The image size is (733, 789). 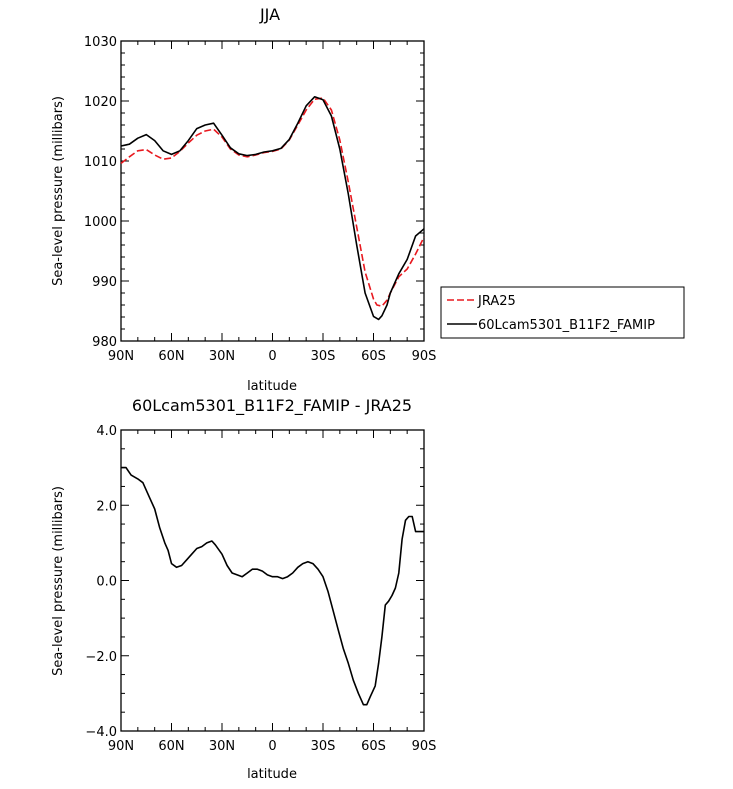 I want to click on top-x-axis-title: latitude, so click(x=272, y=386).